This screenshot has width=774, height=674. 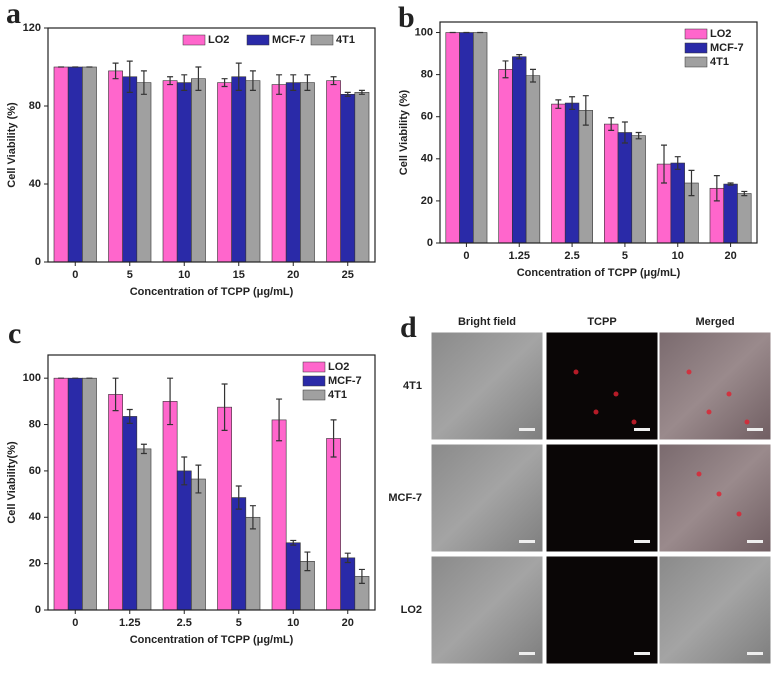 What do you see at coordinates (32, 378) in the screenshot?
I see `y-tick-label: 100` at bounding box center [32, 378].